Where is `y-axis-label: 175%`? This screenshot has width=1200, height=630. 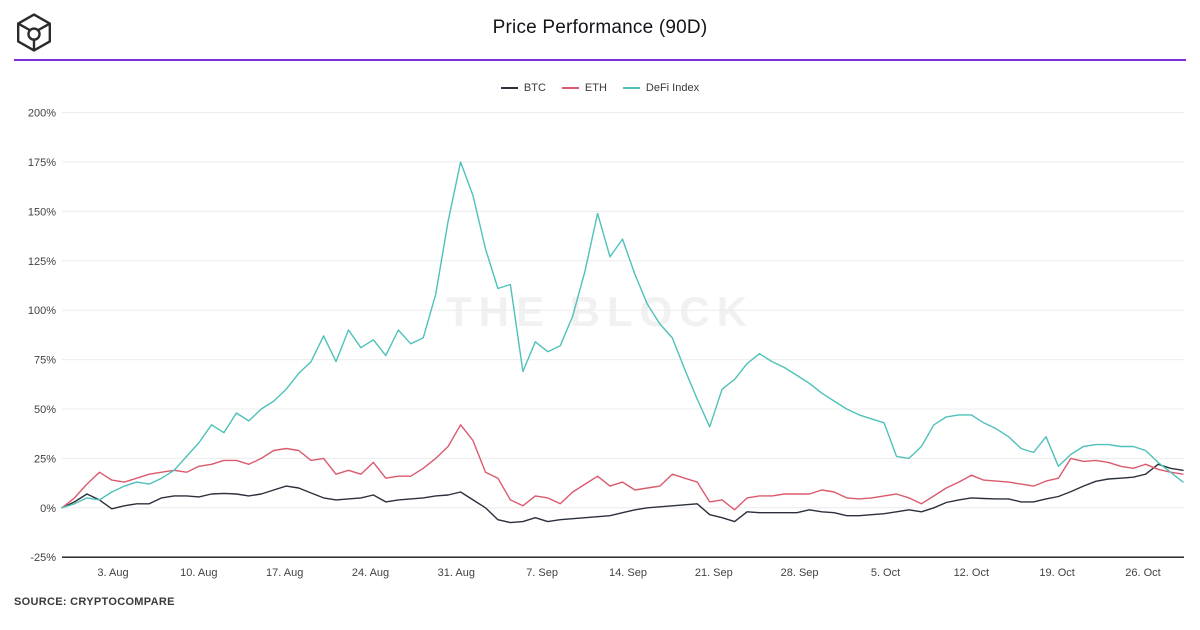 y-axis-label: 175% is located at coordinates (42, 163).